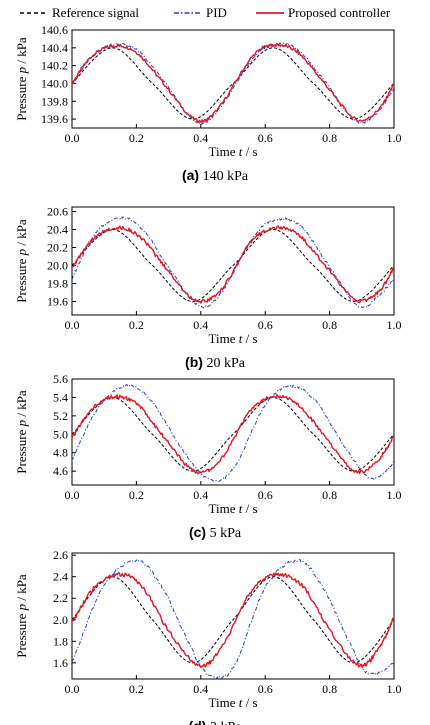 The image size is (430, 725). What do you see at coordinates (60, 620) in the screenshot?
I see `y-tick-label: 2.0` at bounding box center [60, 620].